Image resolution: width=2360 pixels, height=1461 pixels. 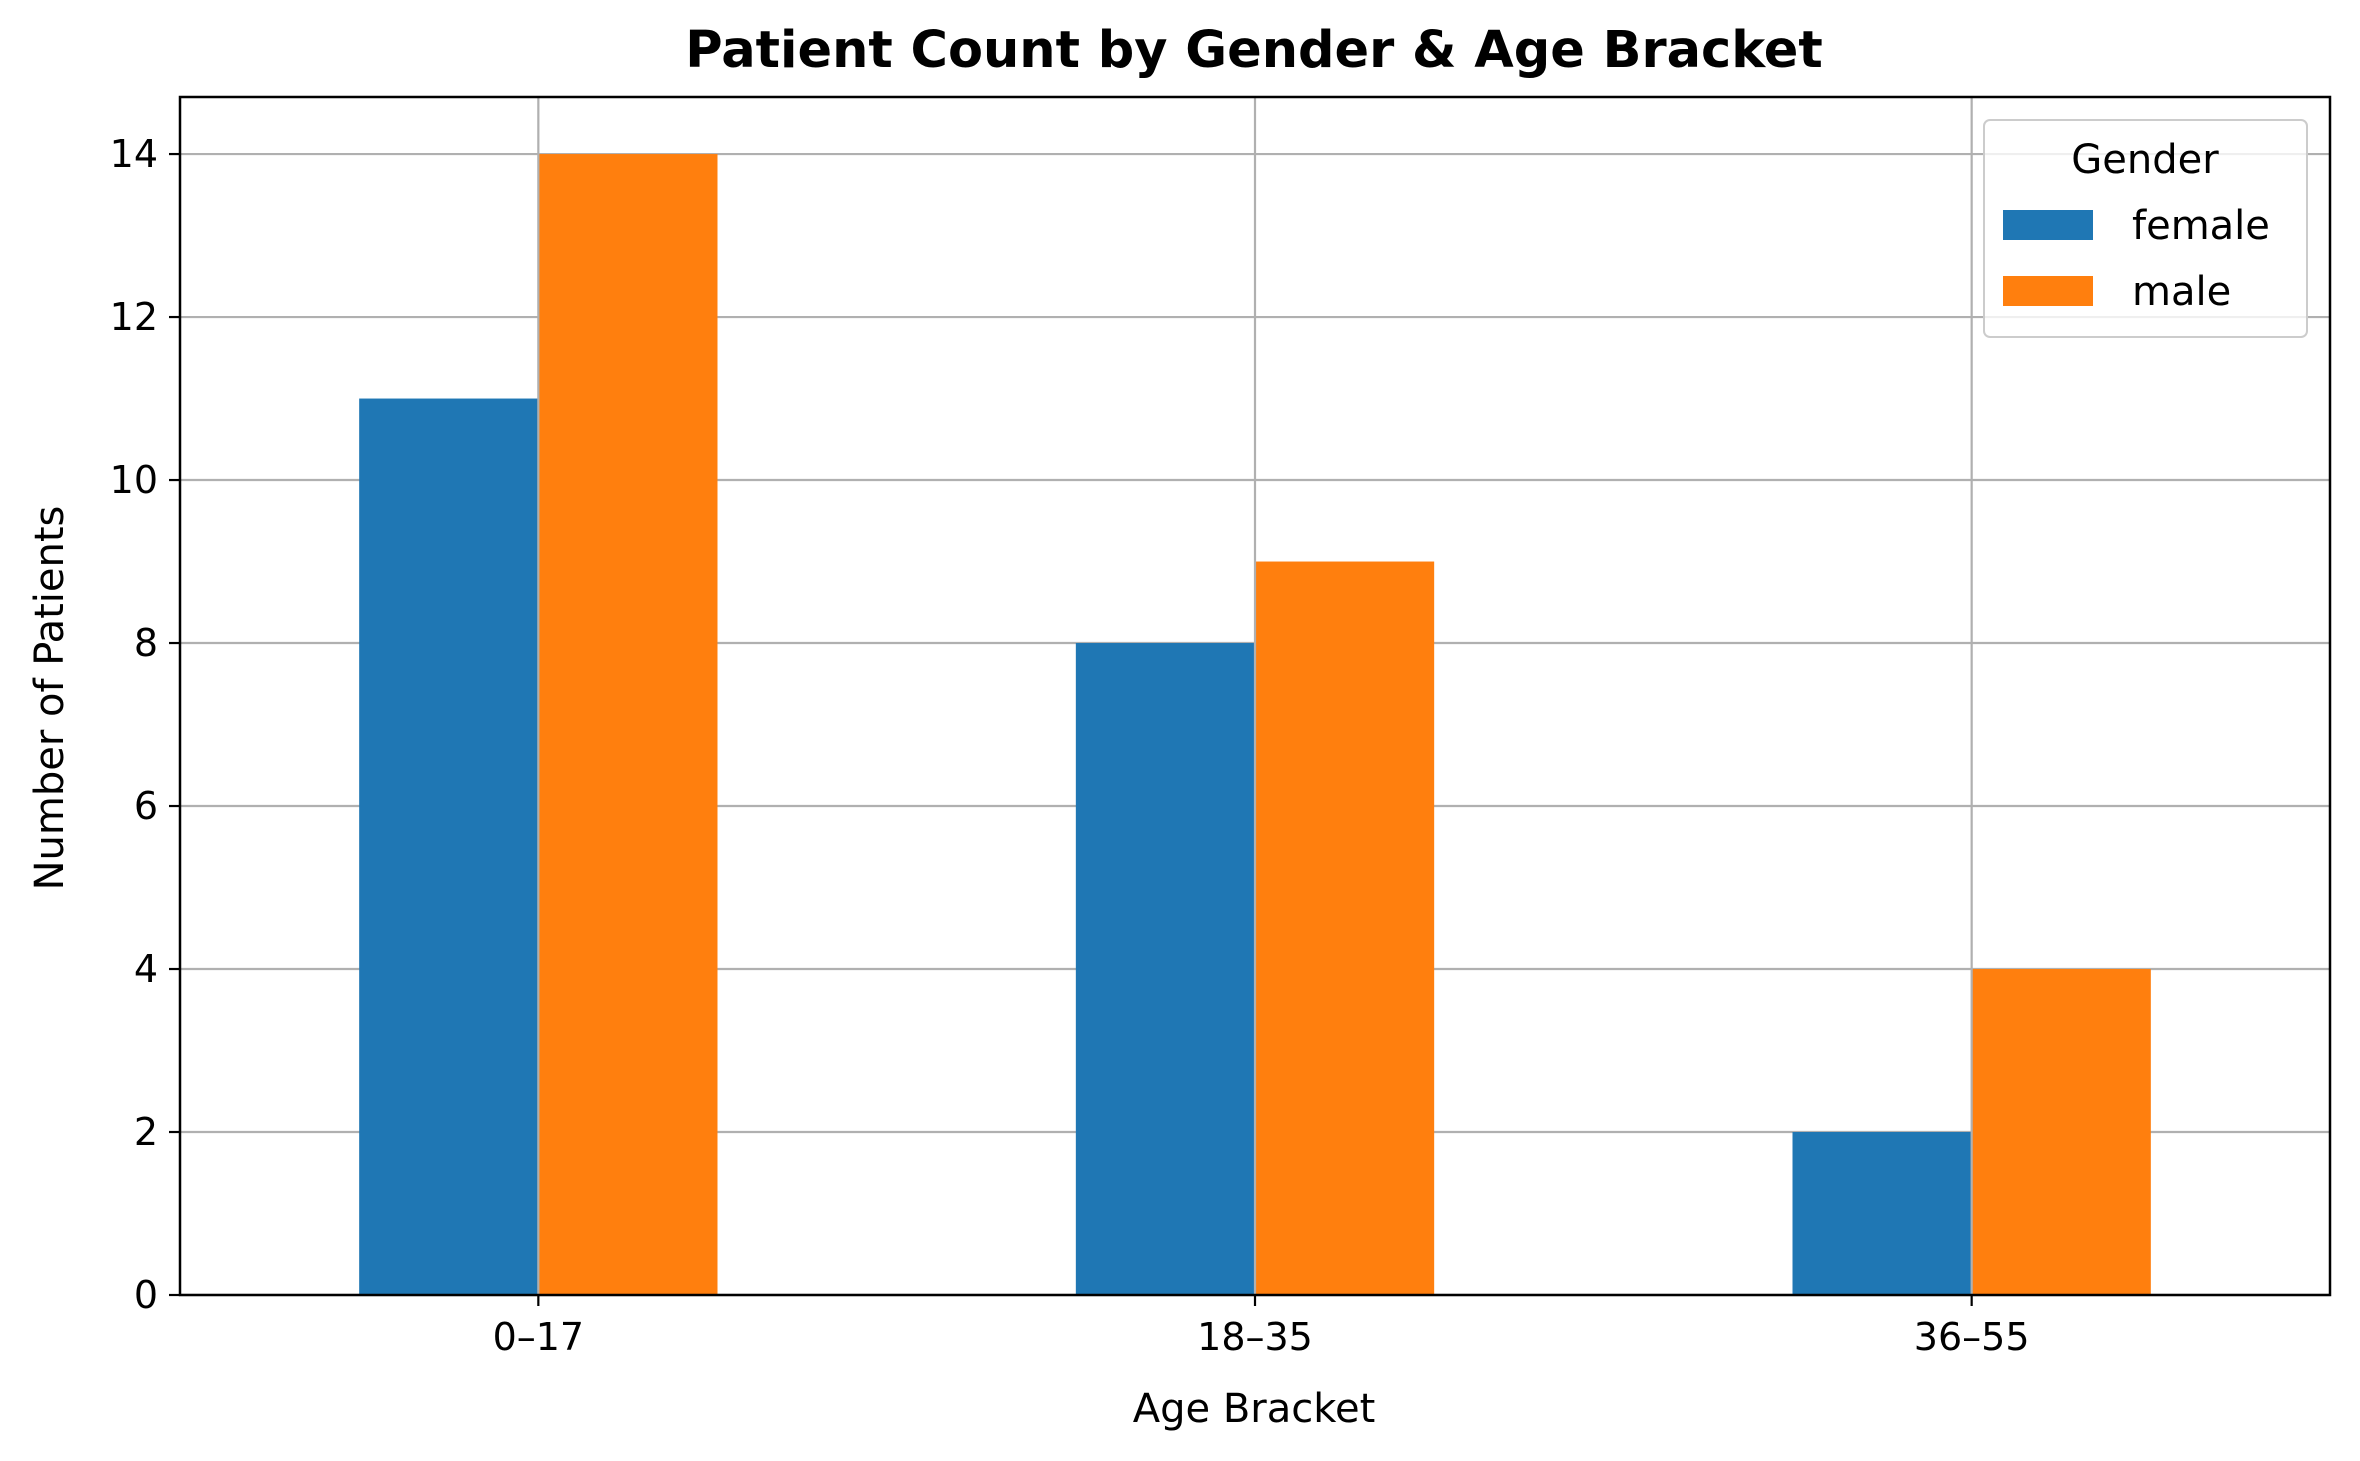 What do you see at coordinates (1254, 1409) in the screenshot?
I see `x-axis-label: Age Bracket` at bounding box center [1254, 1409].